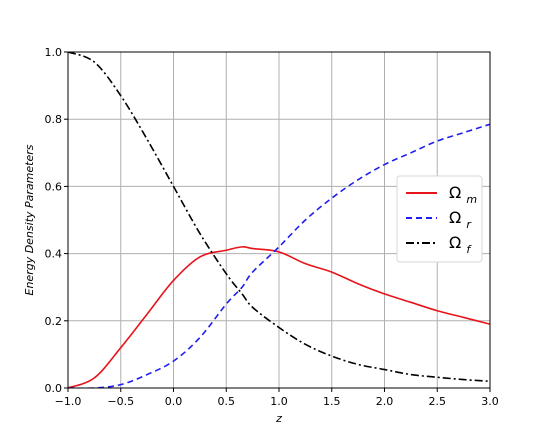  Describe the element at coordinates (227, 401) in the screenshot. I see `x-tick-label: 0.5` at that location.